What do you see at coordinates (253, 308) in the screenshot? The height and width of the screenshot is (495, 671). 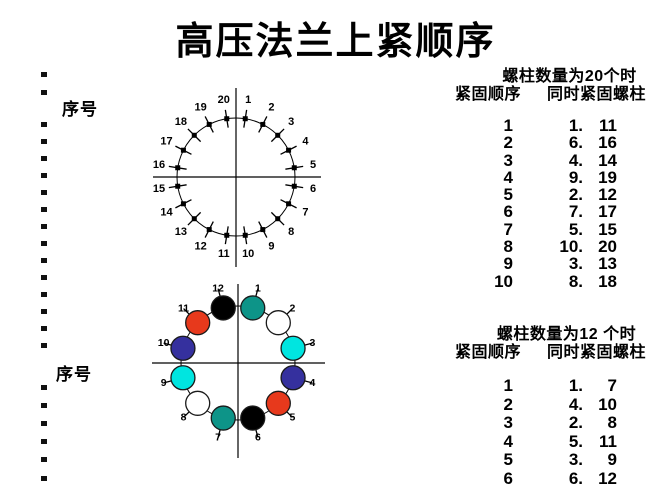 I see `bolt-teal` at bounding box center [253, 308].